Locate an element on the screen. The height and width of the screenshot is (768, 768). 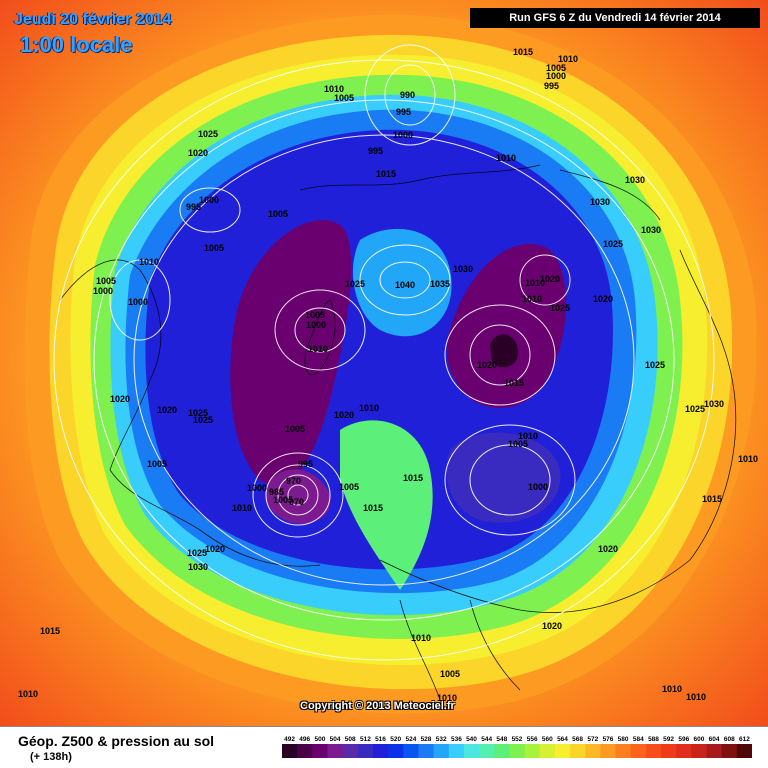
legend-tick-label: 492 is located at coordinates (289, 739).